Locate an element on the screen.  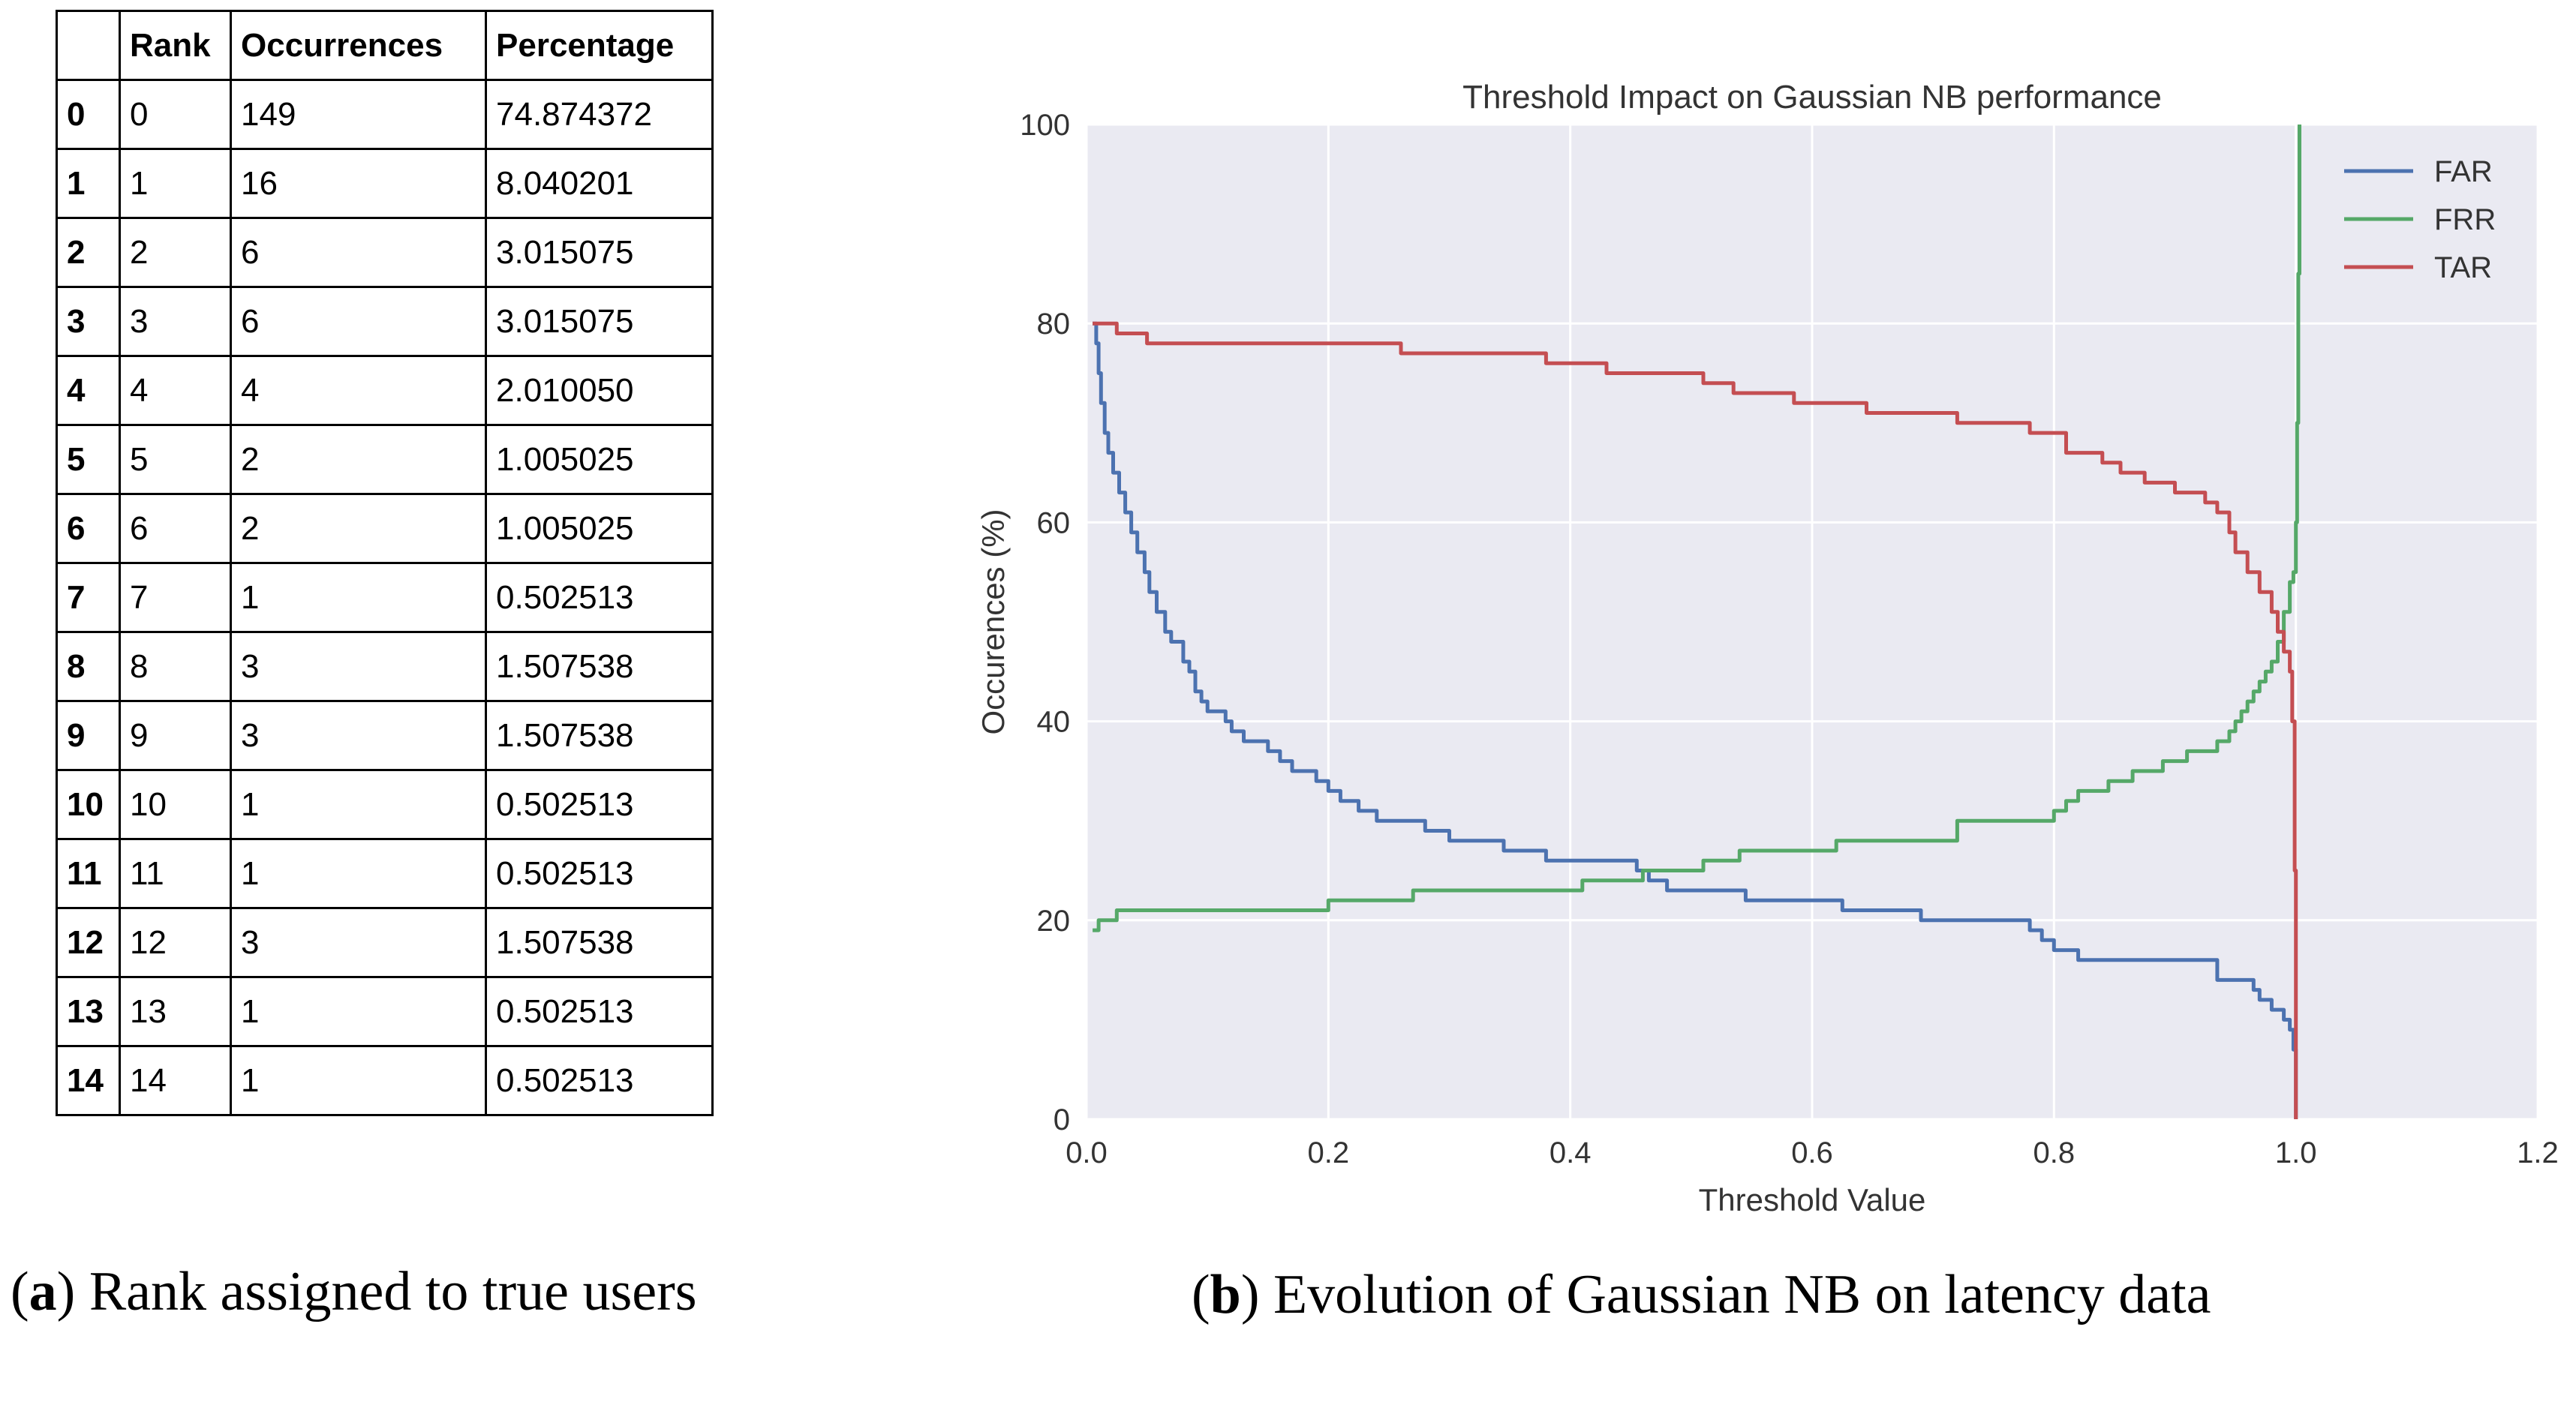
caption-a-text: Rank assigned to true users is located at coordinates (393, 1291).